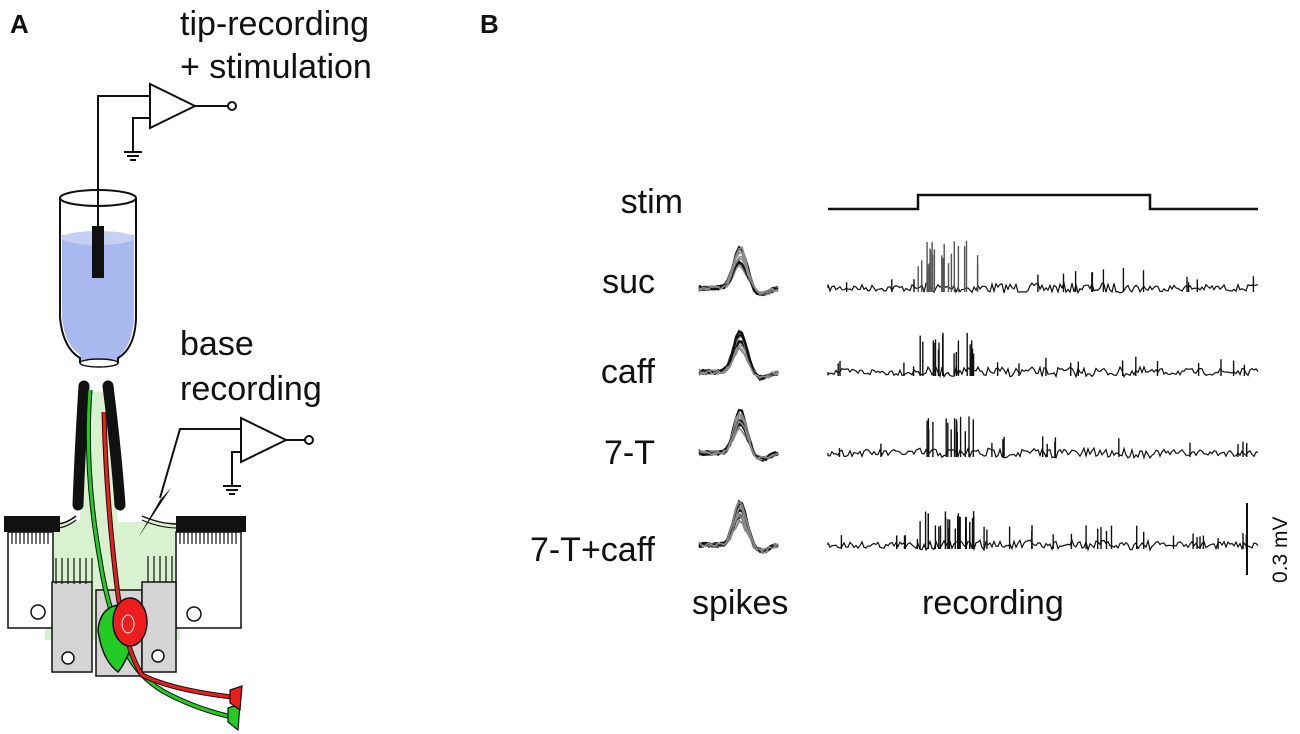  Describe the element at coordinates (1280, 549) in the screenshot. I see `scale-bar-label: 0.3 mV` at that location.